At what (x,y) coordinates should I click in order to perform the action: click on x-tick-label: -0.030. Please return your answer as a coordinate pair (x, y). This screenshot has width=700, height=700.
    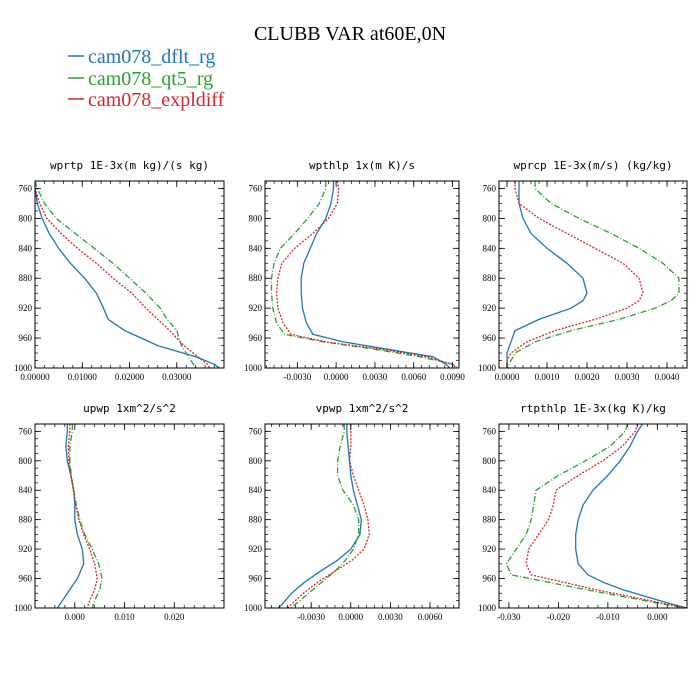
    Looking at the image, I should click on (509, 617).